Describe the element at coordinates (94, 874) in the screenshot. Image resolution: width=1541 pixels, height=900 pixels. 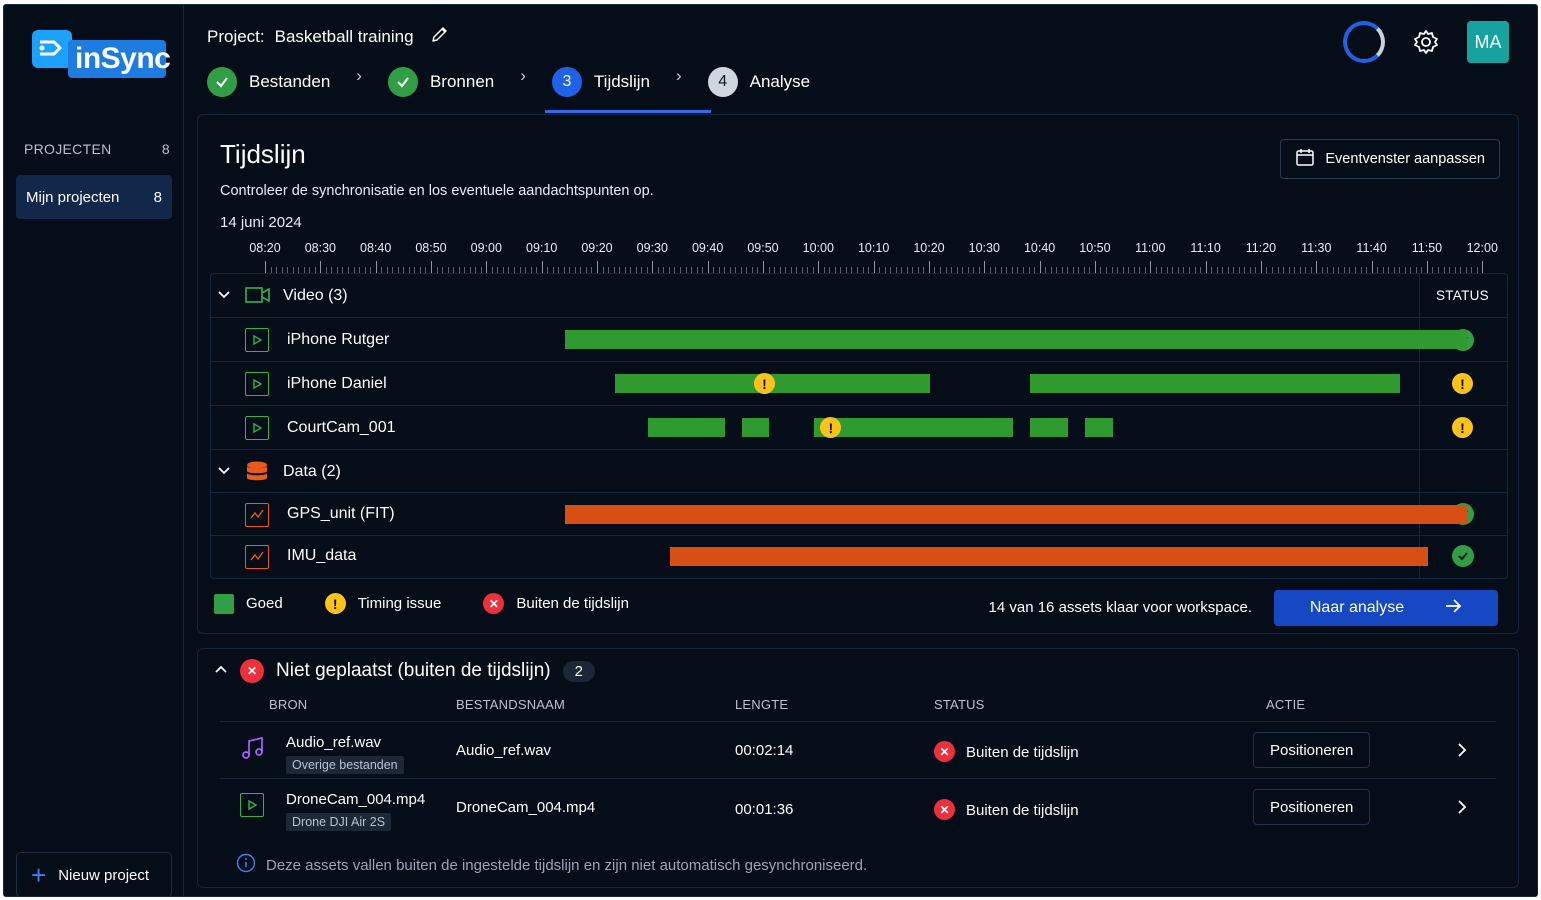
I see `new-project-button: + Nieuw project` at that location.